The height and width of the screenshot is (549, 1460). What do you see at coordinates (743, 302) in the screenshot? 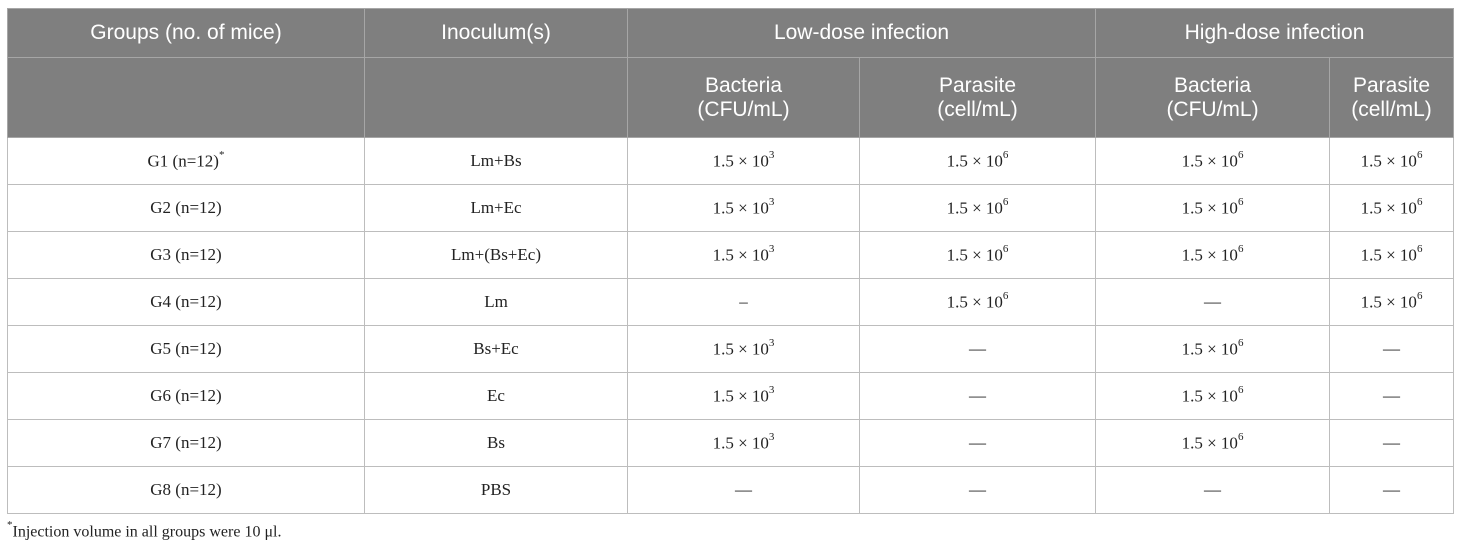
I see `cell-low-bacteria: –` at bounding box center [743, 302].